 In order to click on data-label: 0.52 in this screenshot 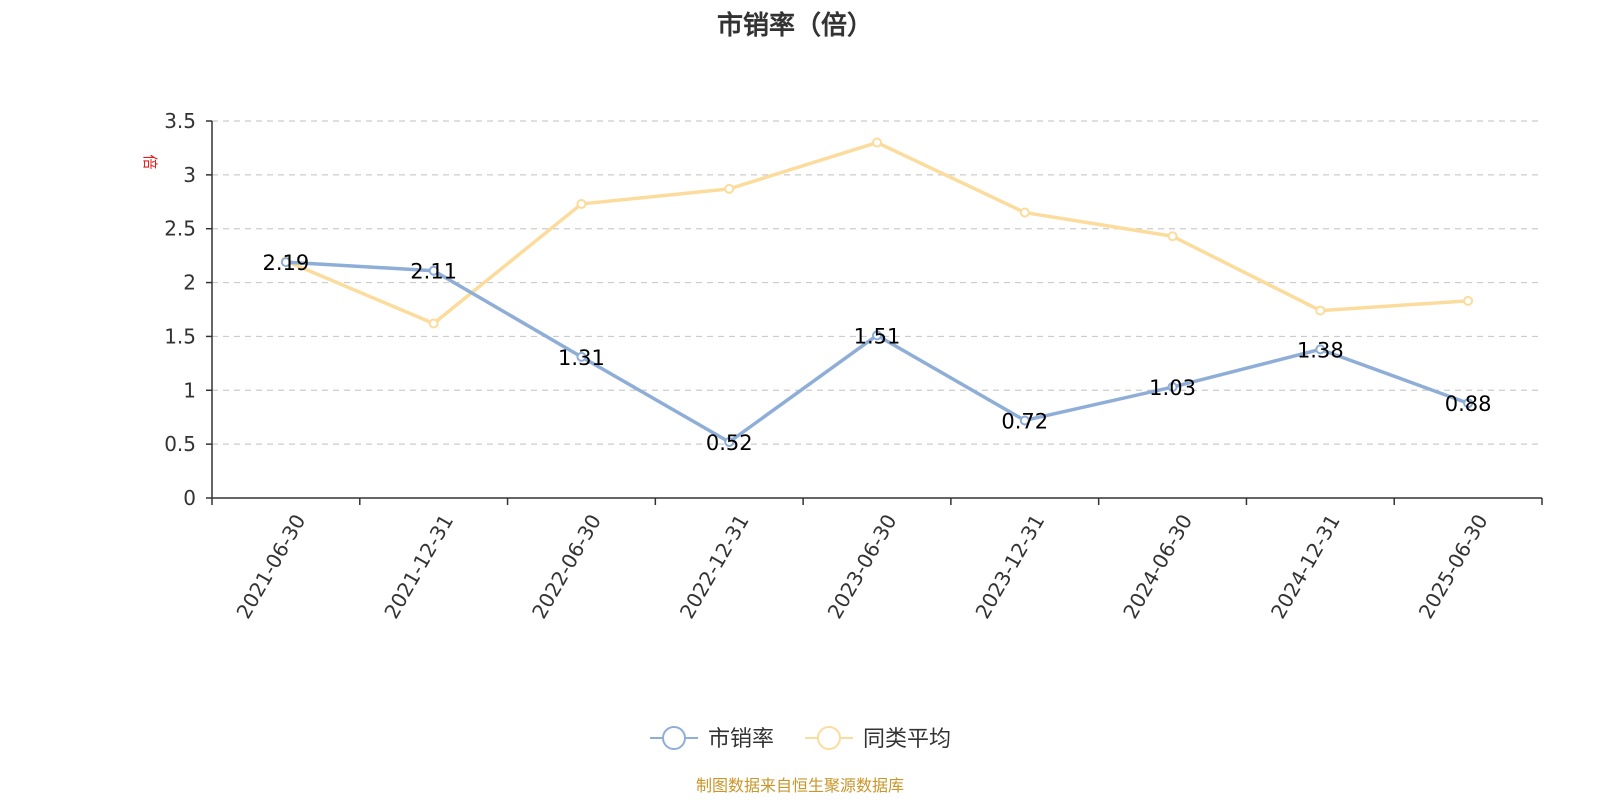, I will do `click(729, 443)`.